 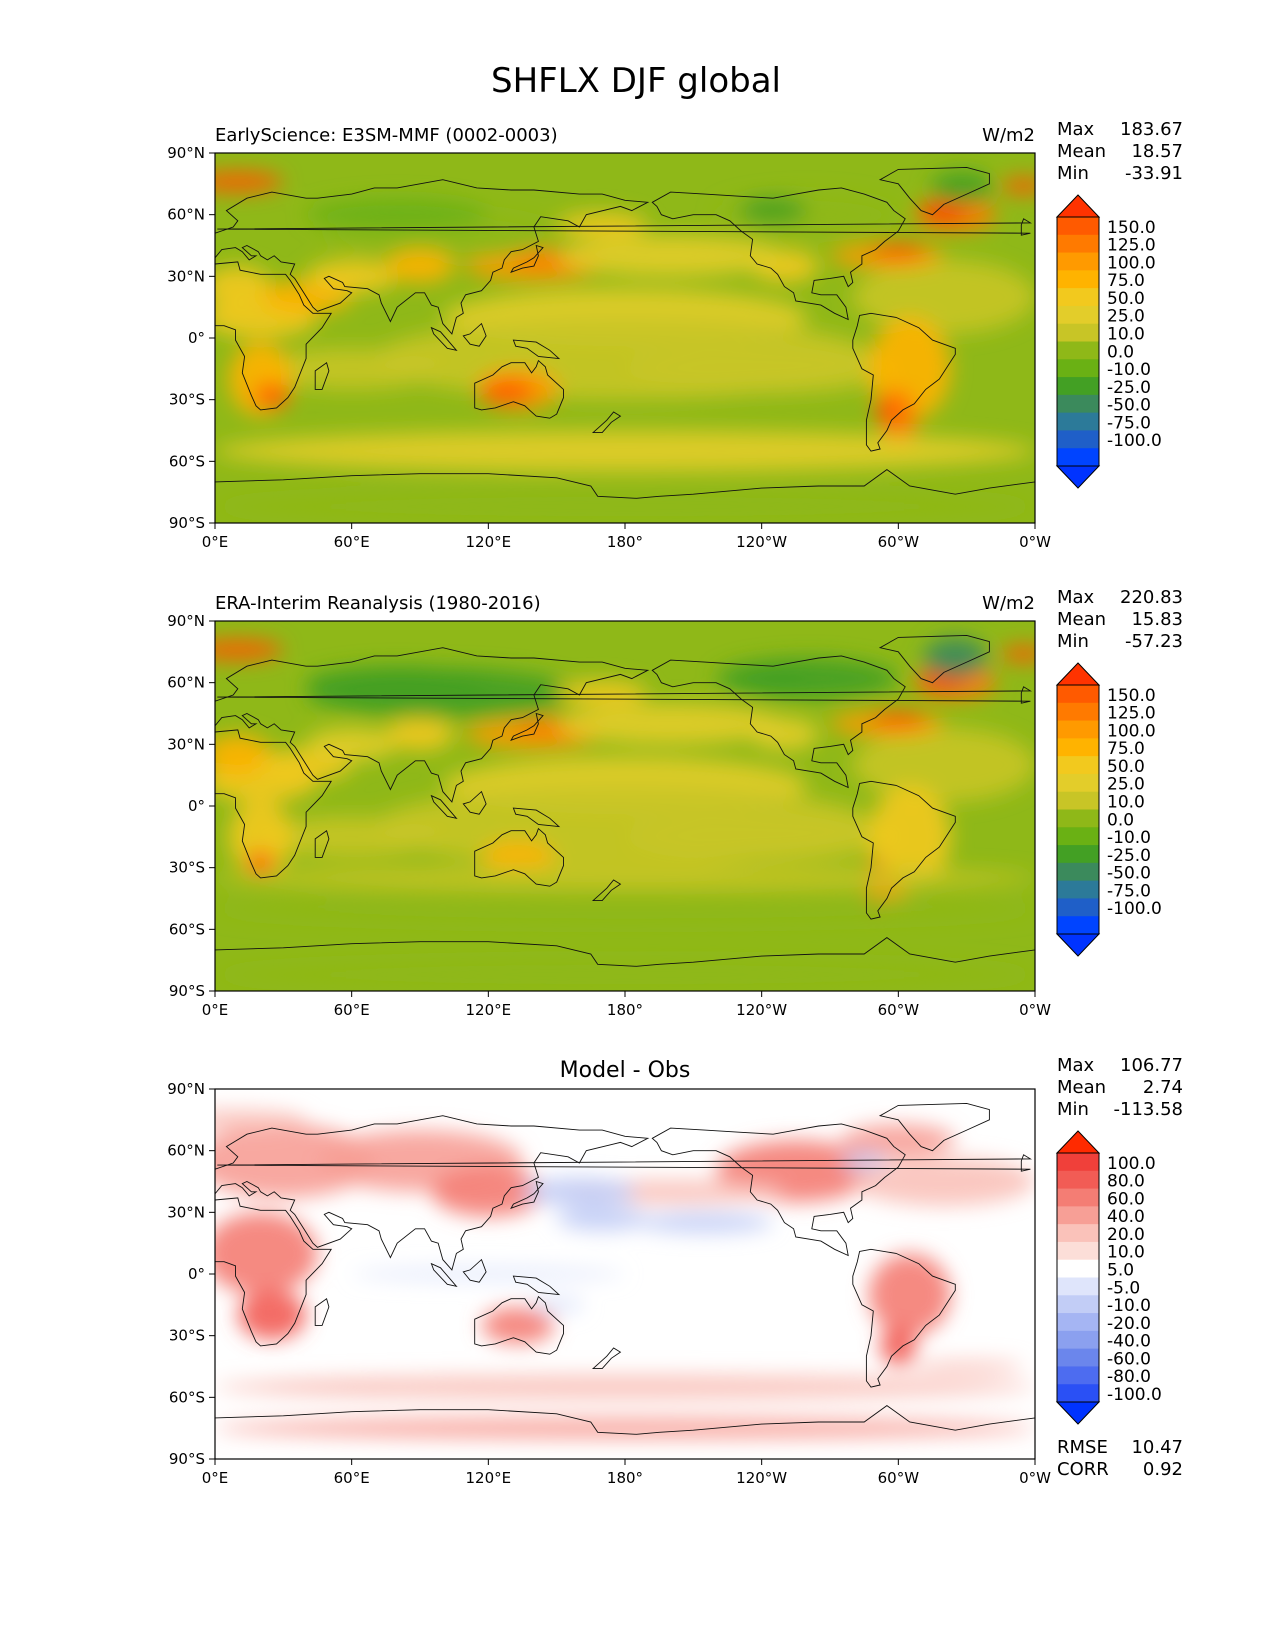 What do you see at coordinates (186, 276) in the screenshot?
I see `y-tick-label: 30°N` at bounding box center [186, 276].